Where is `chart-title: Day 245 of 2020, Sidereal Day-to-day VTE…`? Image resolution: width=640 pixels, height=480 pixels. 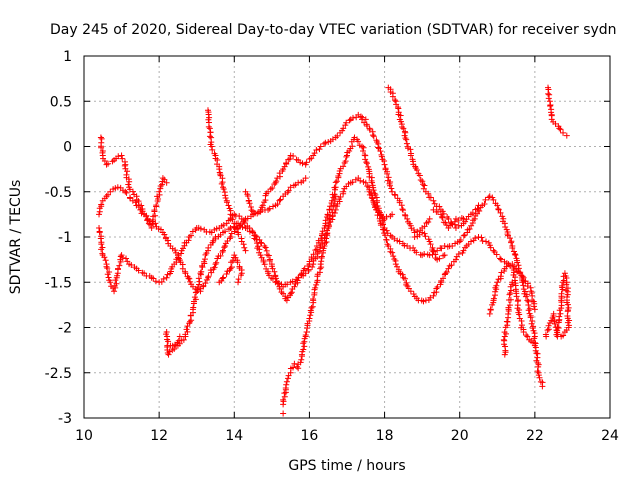 chart-title: Day 245 of 2020, Sidereal Day-to-day VTE… is located at coordinates (333, 30).